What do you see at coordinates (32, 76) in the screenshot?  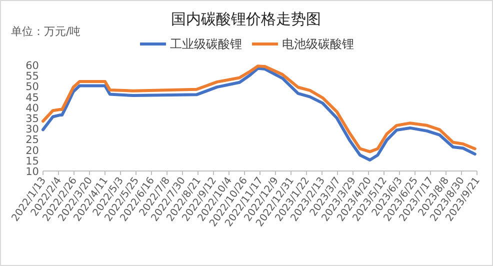 I see `y-tick-label: 55` at bounding box center [32, 76].